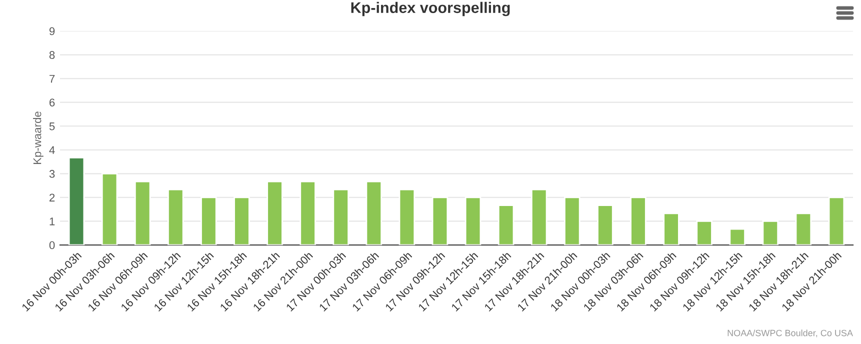 The image size is (861, 344). What do you see at coordinates (52, 126) in the screenshot?
I see `y-tick-label: 5` at bounding box center [52, 126].